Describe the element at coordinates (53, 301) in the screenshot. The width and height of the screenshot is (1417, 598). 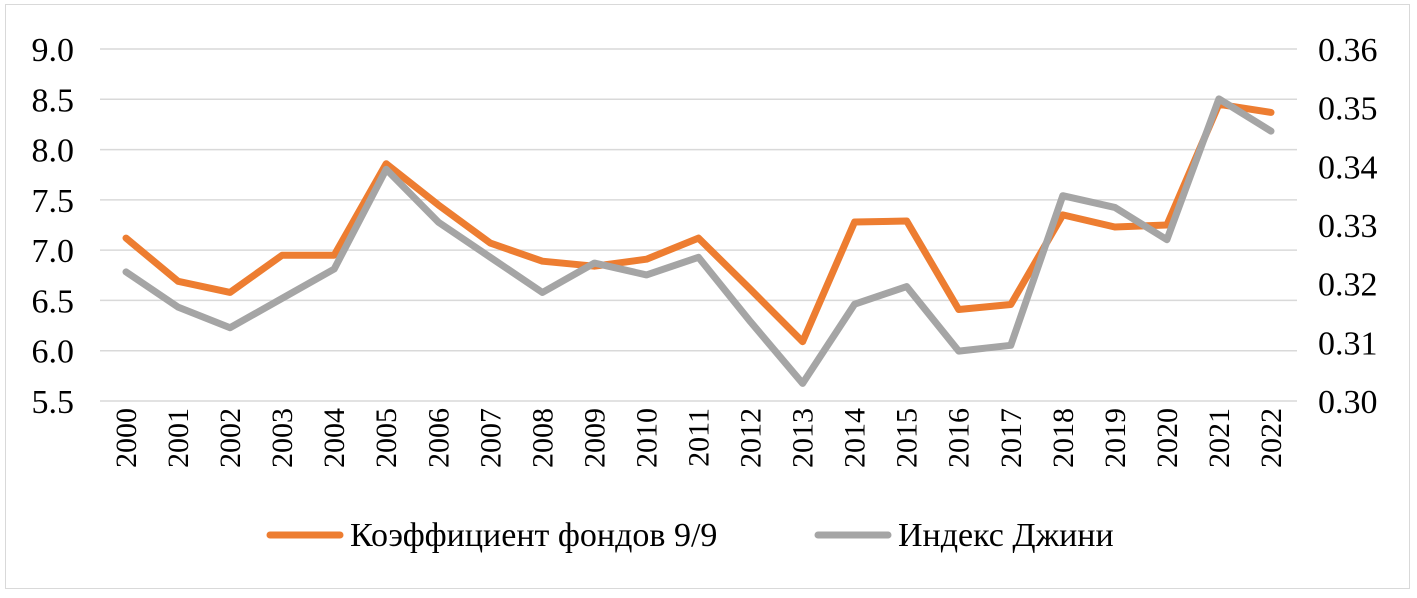
I see `left-tick-label: 6.5` at that location.